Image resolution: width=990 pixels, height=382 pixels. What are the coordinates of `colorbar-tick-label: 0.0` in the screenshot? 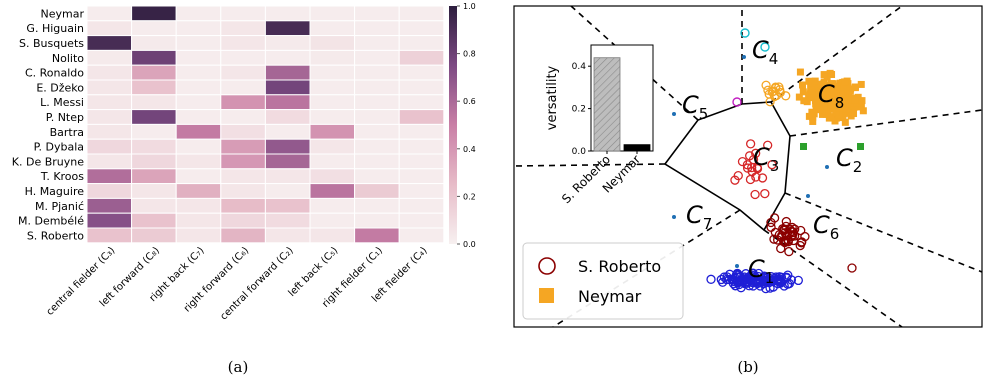 It's located at (469, 244).